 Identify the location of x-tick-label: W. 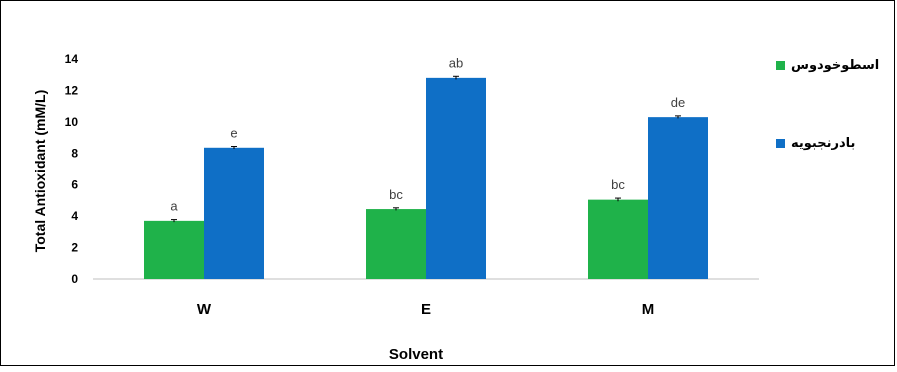
(204, 309).